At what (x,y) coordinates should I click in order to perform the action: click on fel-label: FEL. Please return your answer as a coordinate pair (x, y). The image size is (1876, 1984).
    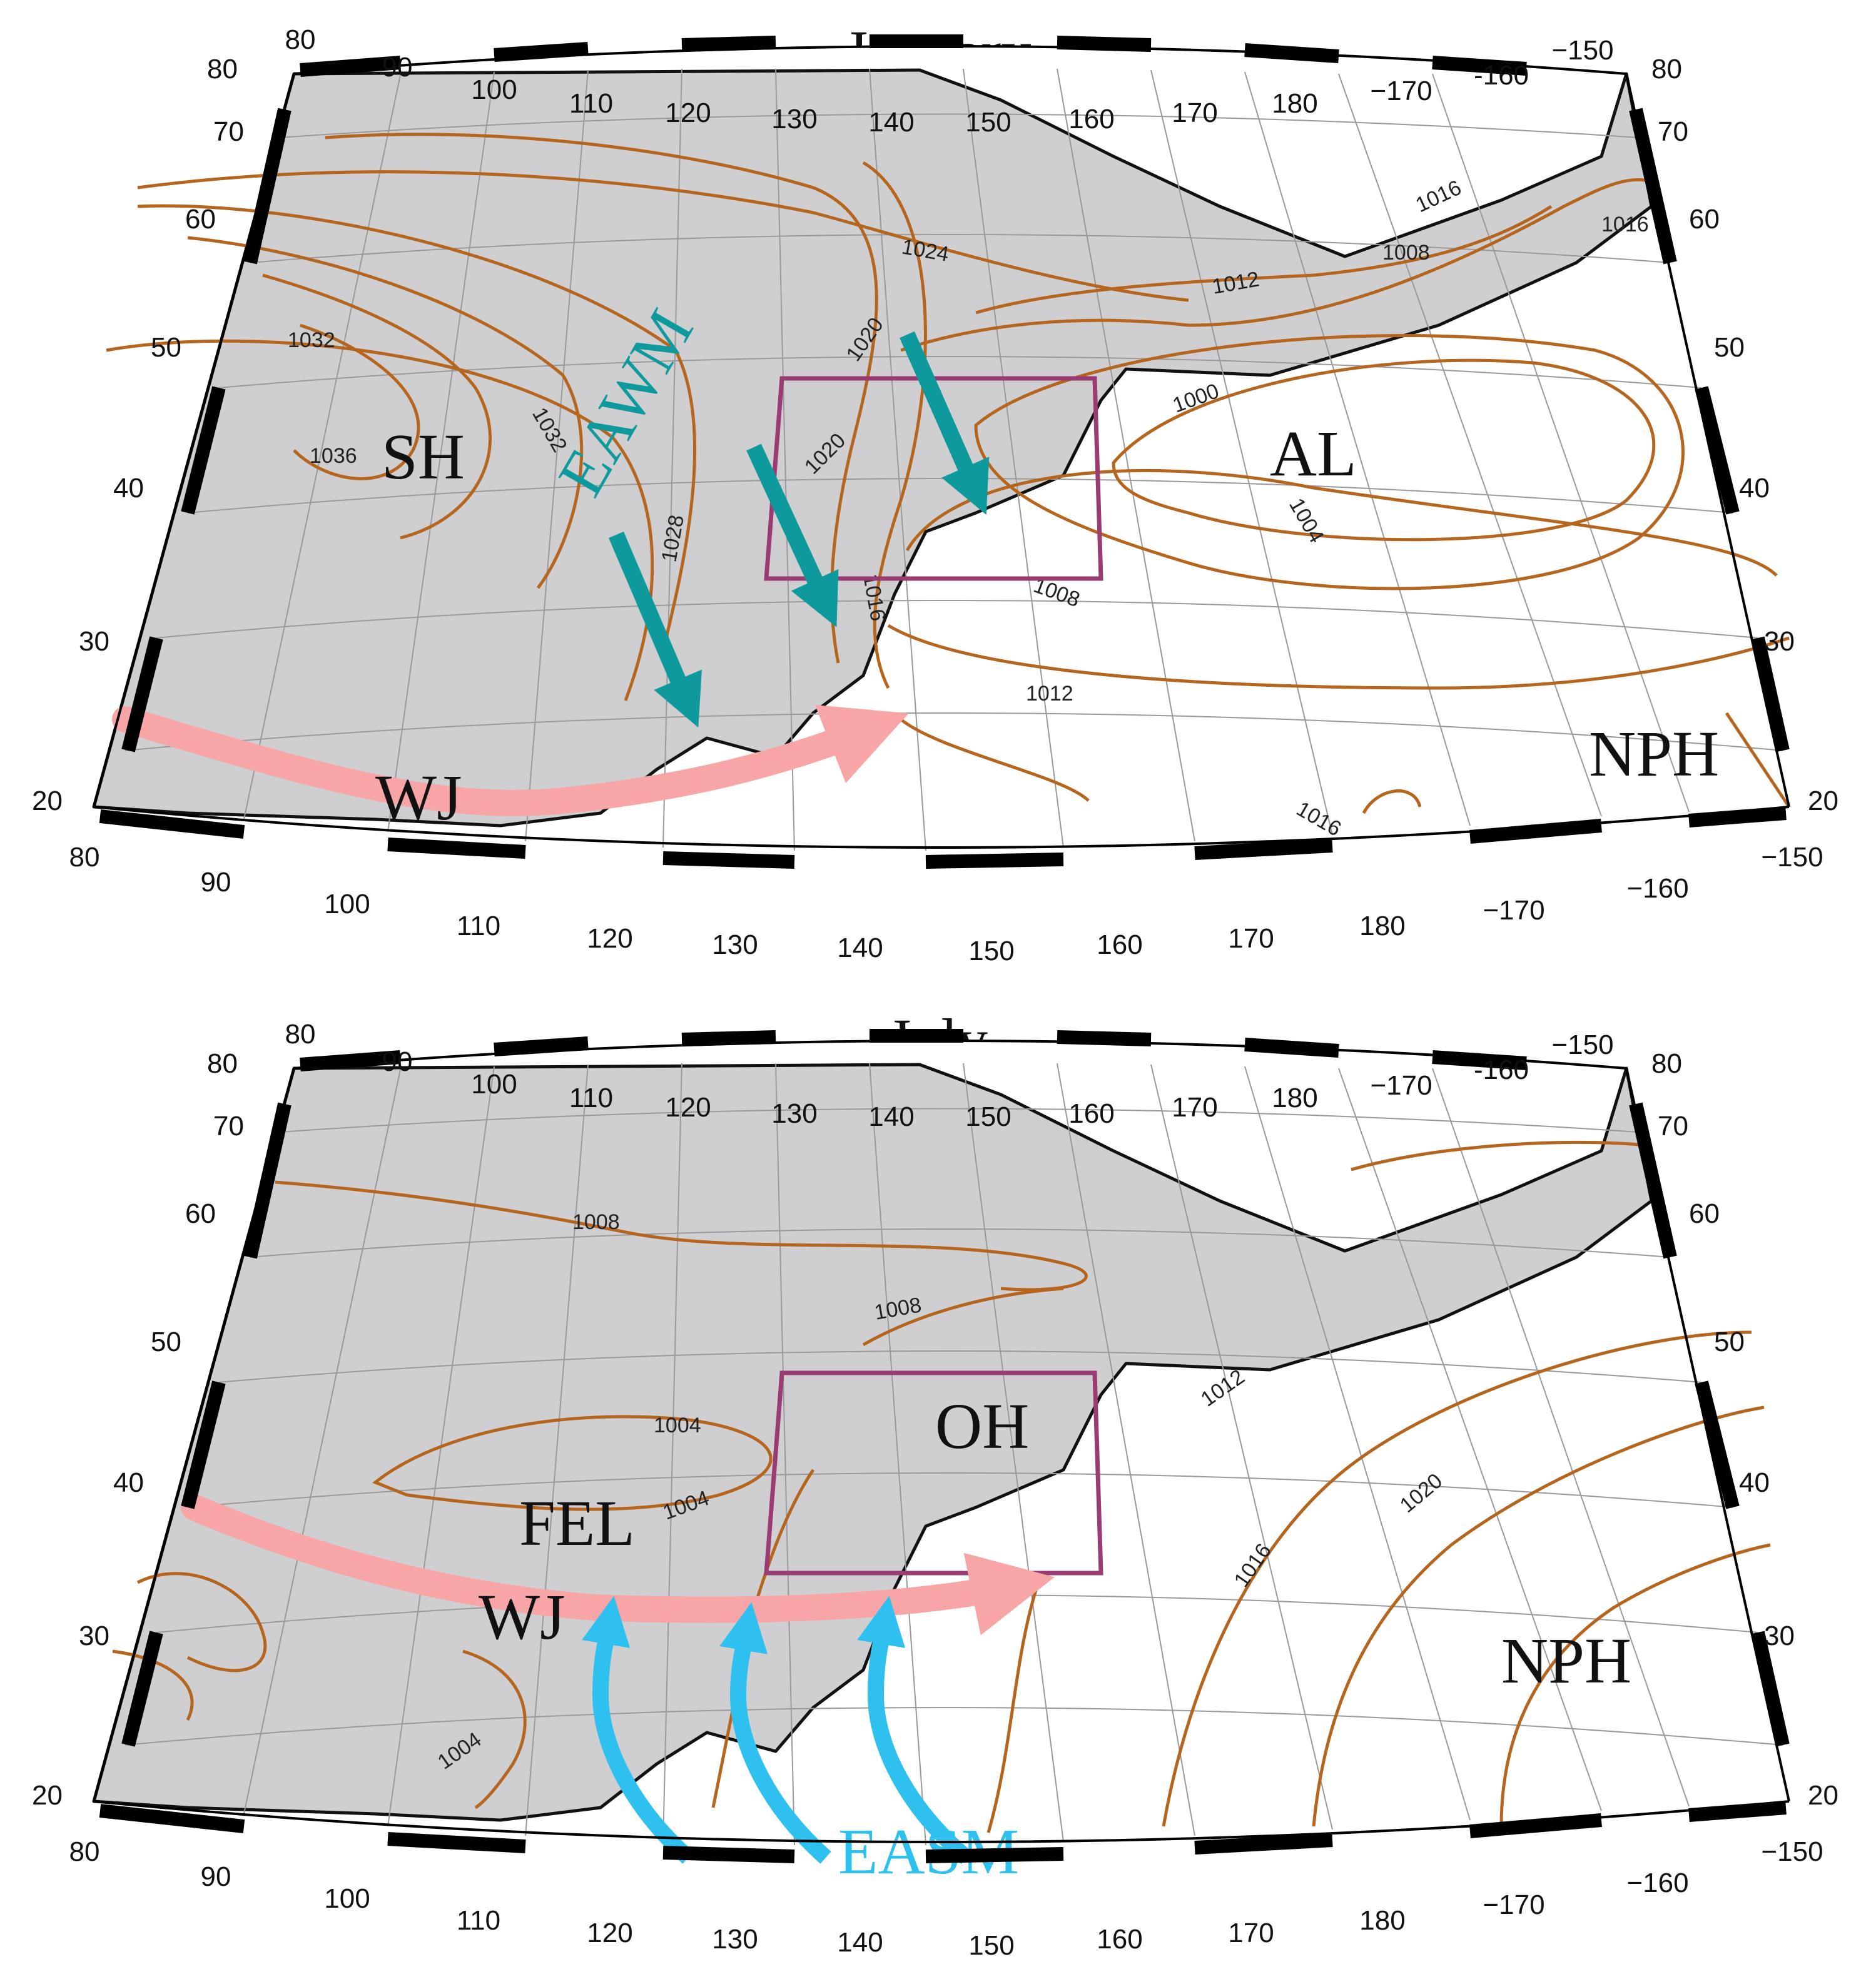
    Looking at the image, I should click on (577, 1523).